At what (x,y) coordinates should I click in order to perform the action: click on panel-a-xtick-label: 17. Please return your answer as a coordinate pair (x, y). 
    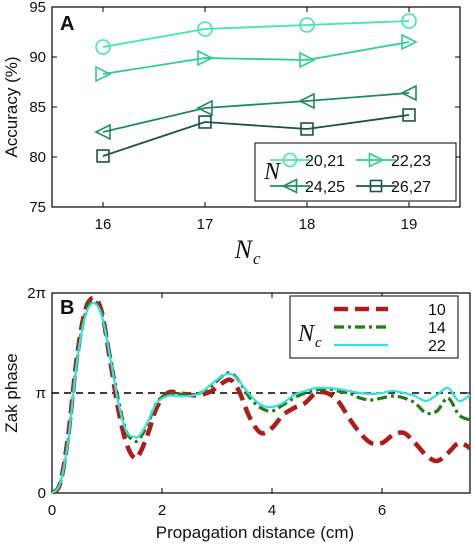
    Looking at the image, I should click on (205, 224).